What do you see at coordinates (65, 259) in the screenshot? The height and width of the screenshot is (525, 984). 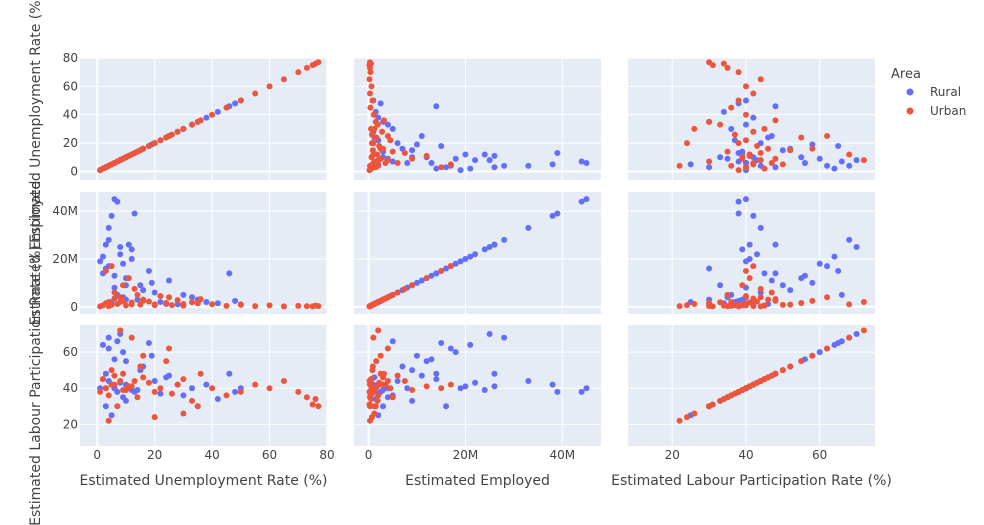 I see `y-tick-label: 20M` at bounding box center [65, 259].